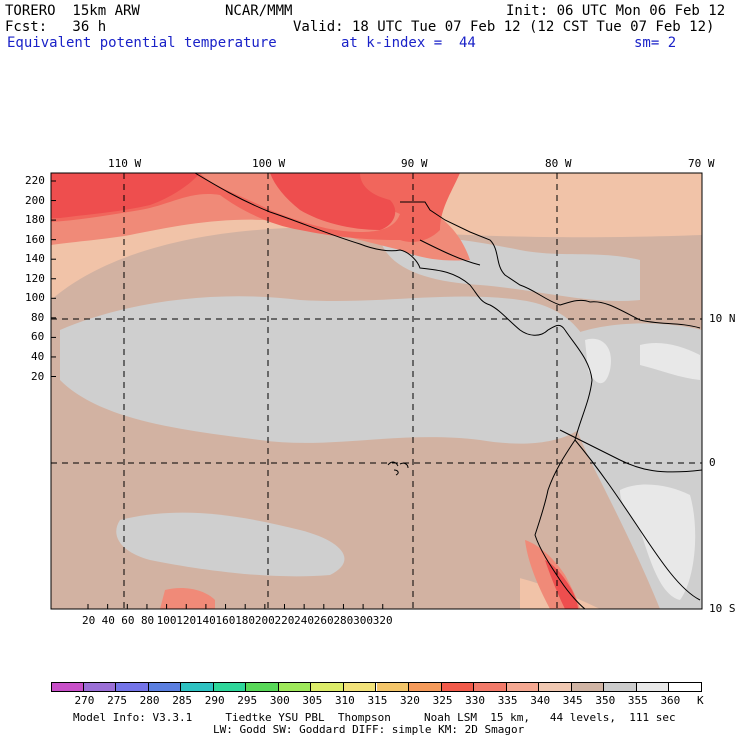 The height and width of the screenshot is (740, 740). What do you see at coordinates (700, 700) in the screenshot?
I see `colorbar-label-K: K` at bounding box center [700, 700].